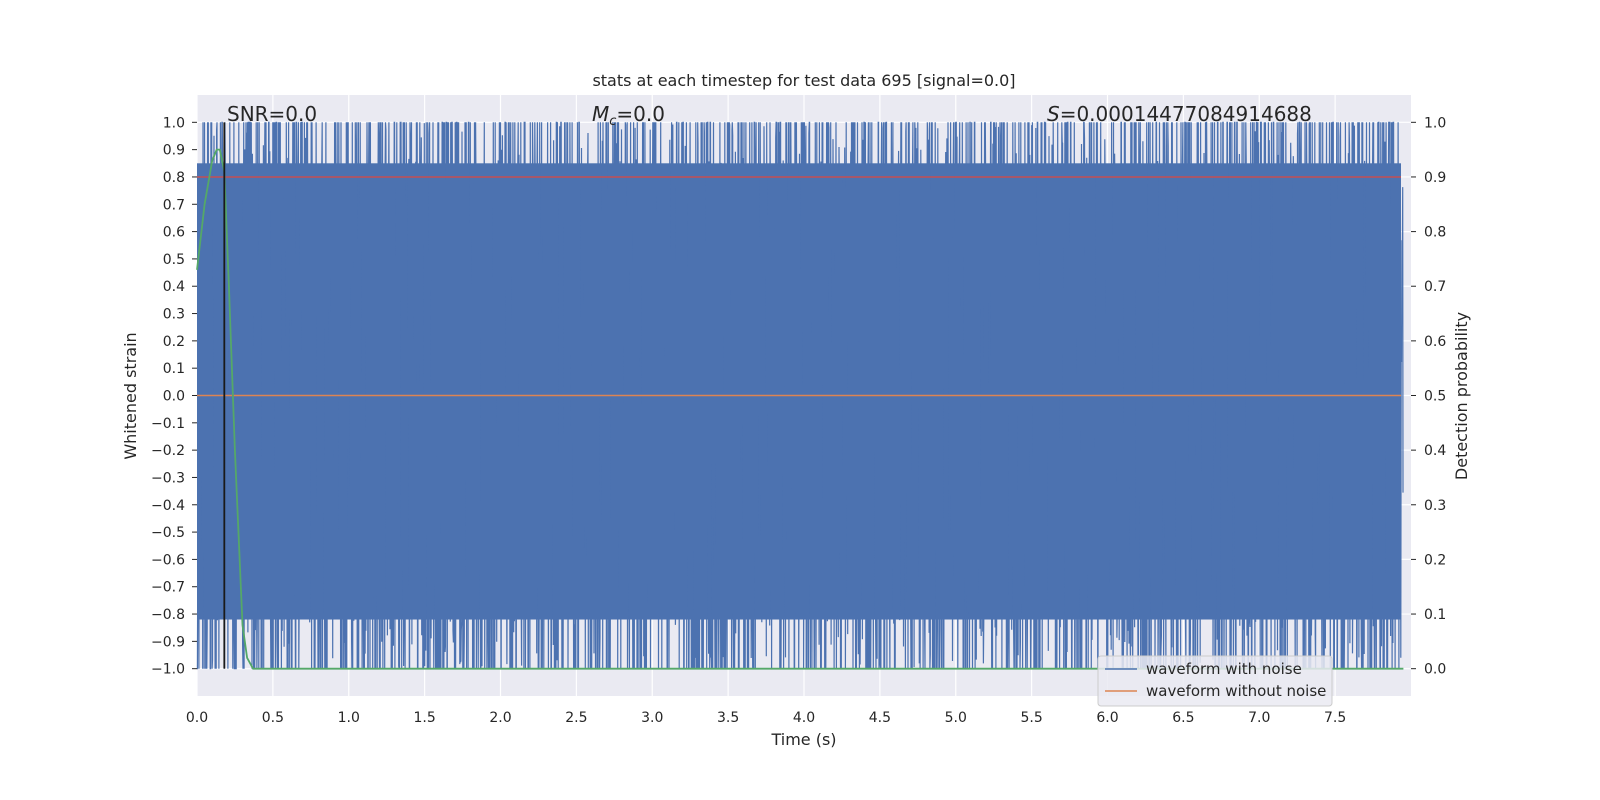 Image resolution: width=1600 pixels, height=800 pixels. I want to click on x-tick-label: 4.0, so click(804, 718).